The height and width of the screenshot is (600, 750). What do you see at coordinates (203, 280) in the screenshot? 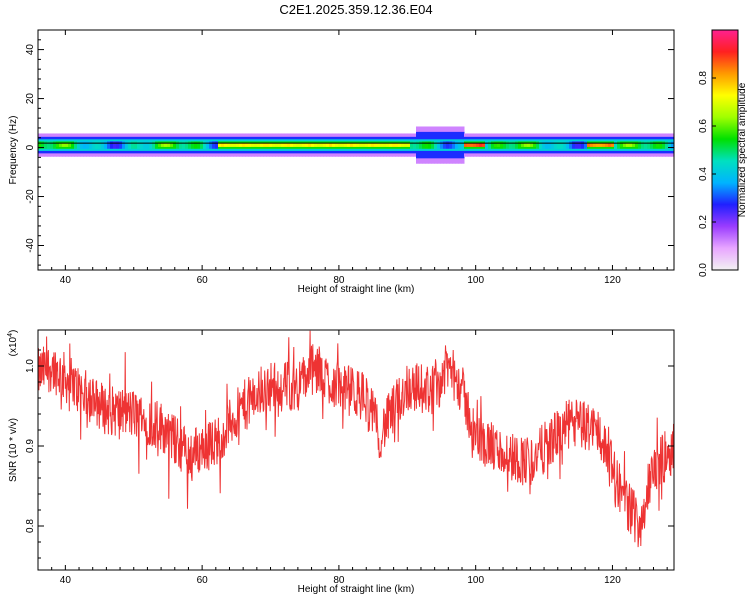
I see `spectrogram-x-tick-label: 60` at bounding box center [203, 280].